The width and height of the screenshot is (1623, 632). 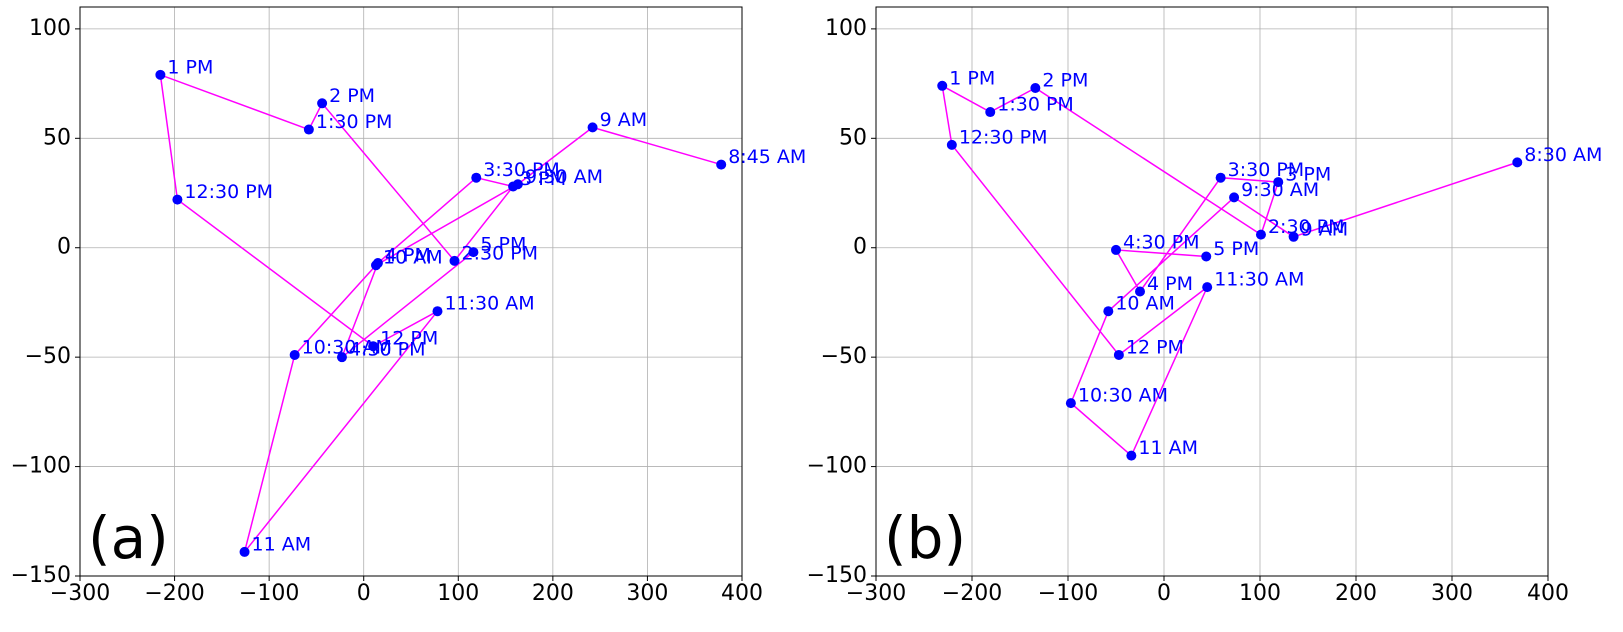 I want to click on x-tick-label: 100, so click(x=458, y=593).